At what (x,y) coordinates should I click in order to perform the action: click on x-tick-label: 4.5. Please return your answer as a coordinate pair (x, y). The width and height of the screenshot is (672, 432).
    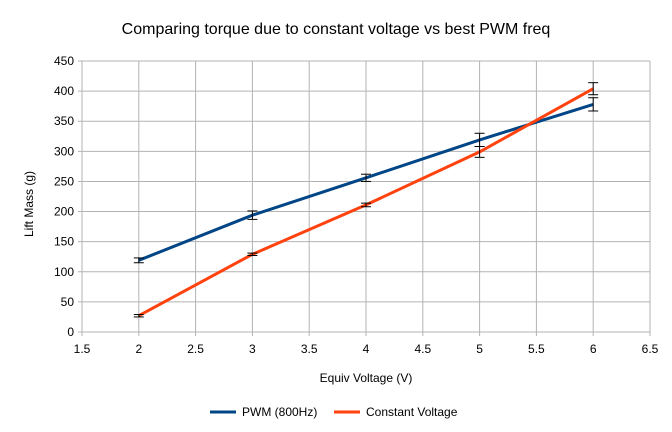
    Looking at the image, I should click on (422, 349).